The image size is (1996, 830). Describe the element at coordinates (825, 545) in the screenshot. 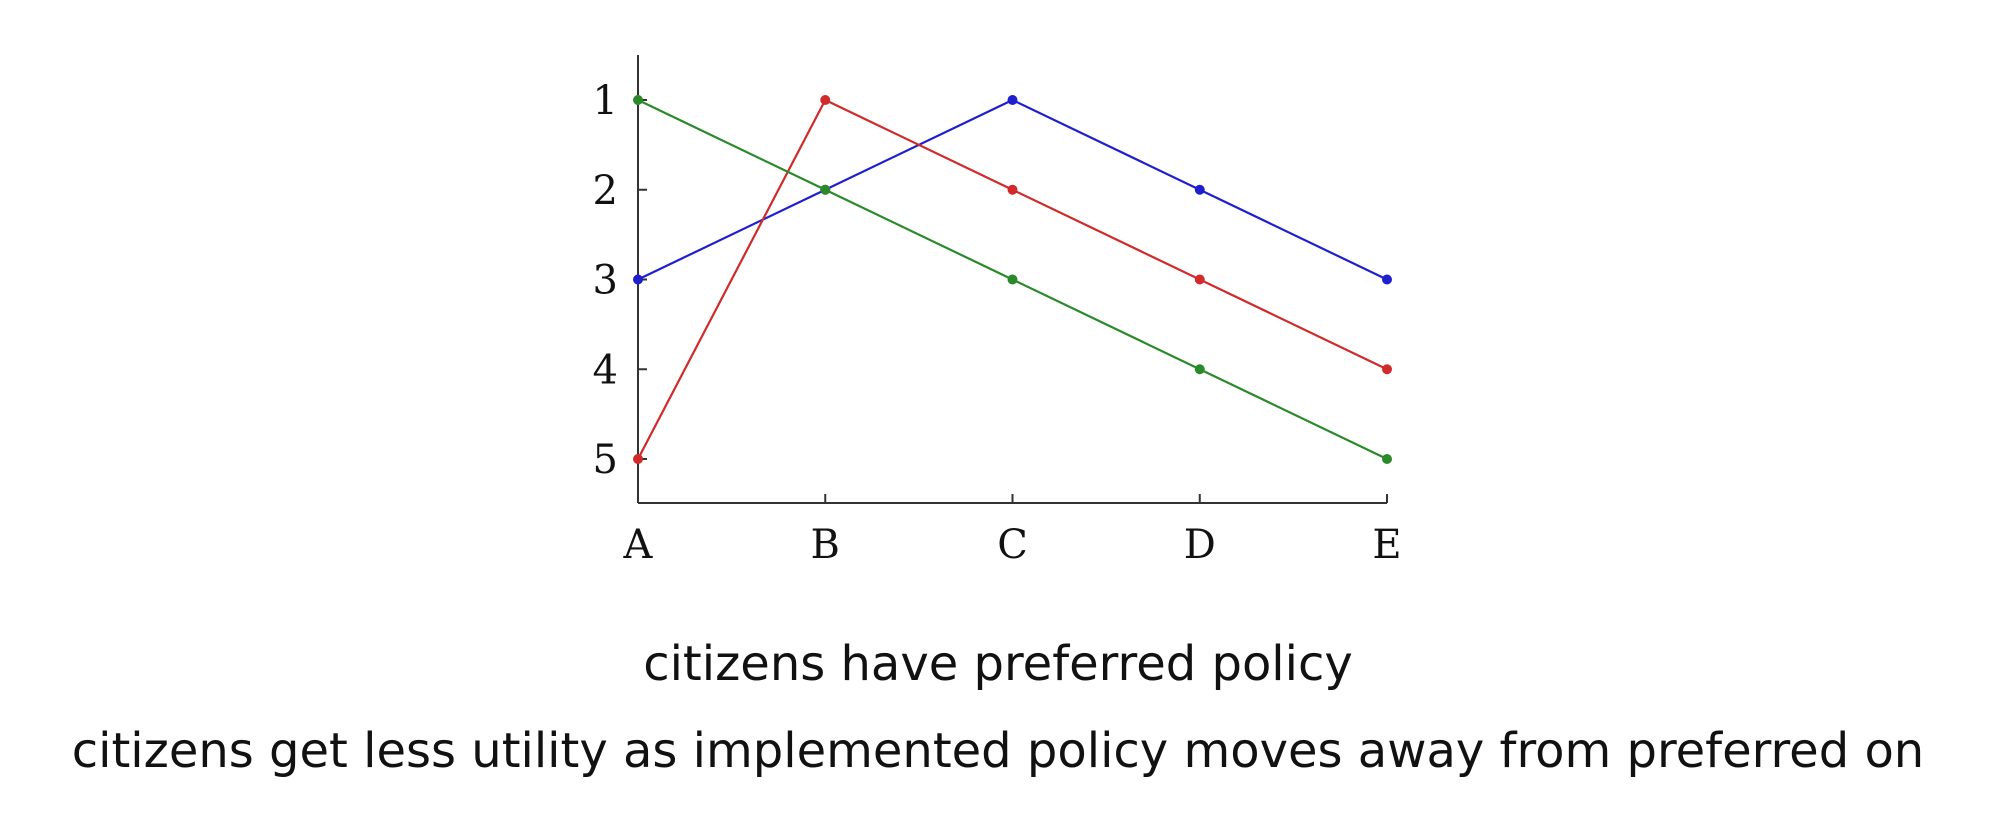

I see `x-tick-label: B` at that location.